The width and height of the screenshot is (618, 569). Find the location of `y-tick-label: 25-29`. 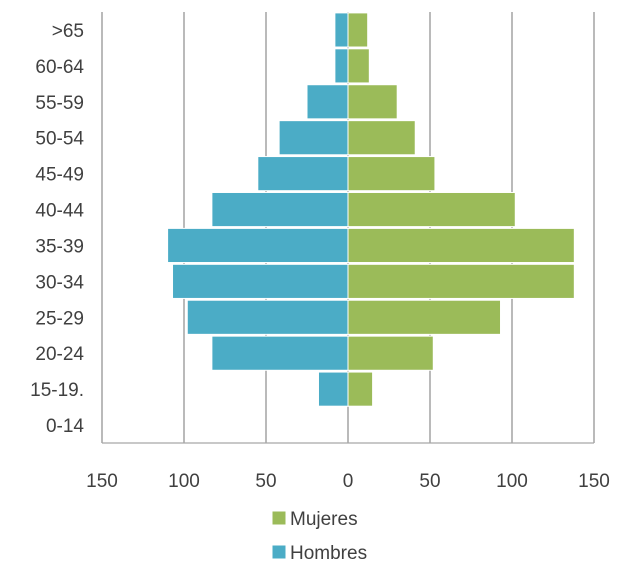

y-tick-label: 25-29 is located at coordinates (59, 318).